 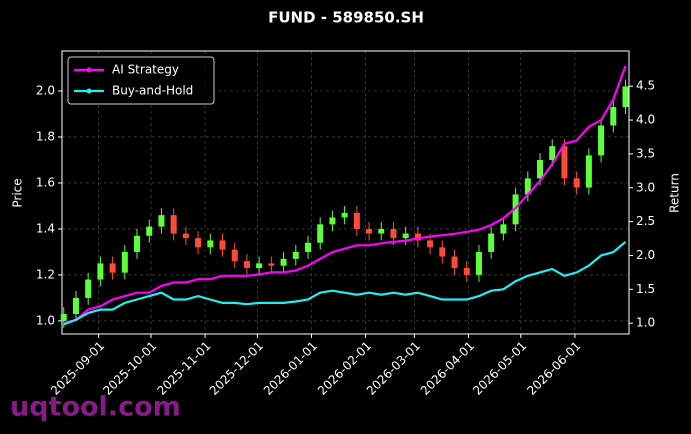 What do you see at coordinates (45, 274) in the screenshot?
I see `y-tick-label: 1.2` at bounding box center [45, 274].